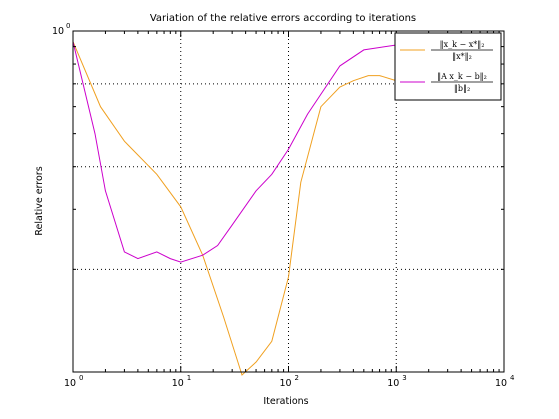  I want to click on legend-box, so click(448, 66).